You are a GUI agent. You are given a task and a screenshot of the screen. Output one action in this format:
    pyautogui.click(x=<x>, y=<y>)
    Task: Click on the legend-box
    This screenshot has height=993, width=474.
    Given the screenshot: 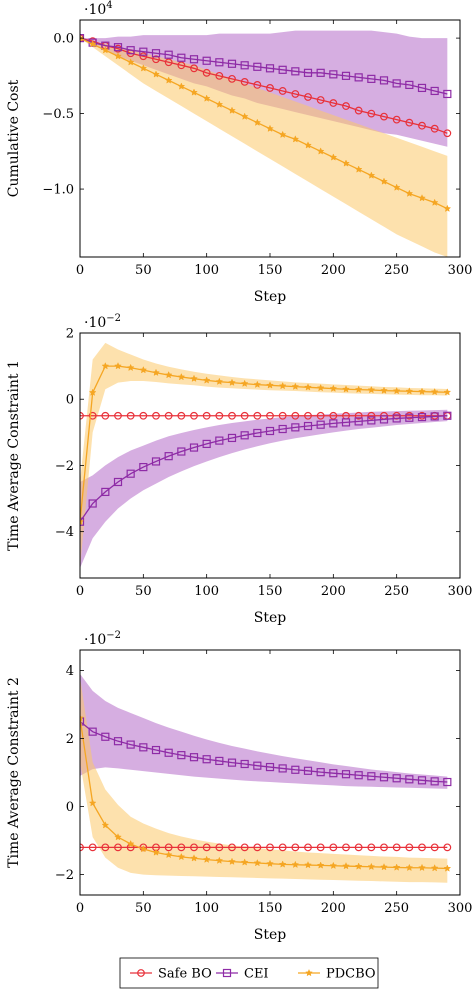 What is the action you would take?
    pyautogui.click(x=249, y=973)
    